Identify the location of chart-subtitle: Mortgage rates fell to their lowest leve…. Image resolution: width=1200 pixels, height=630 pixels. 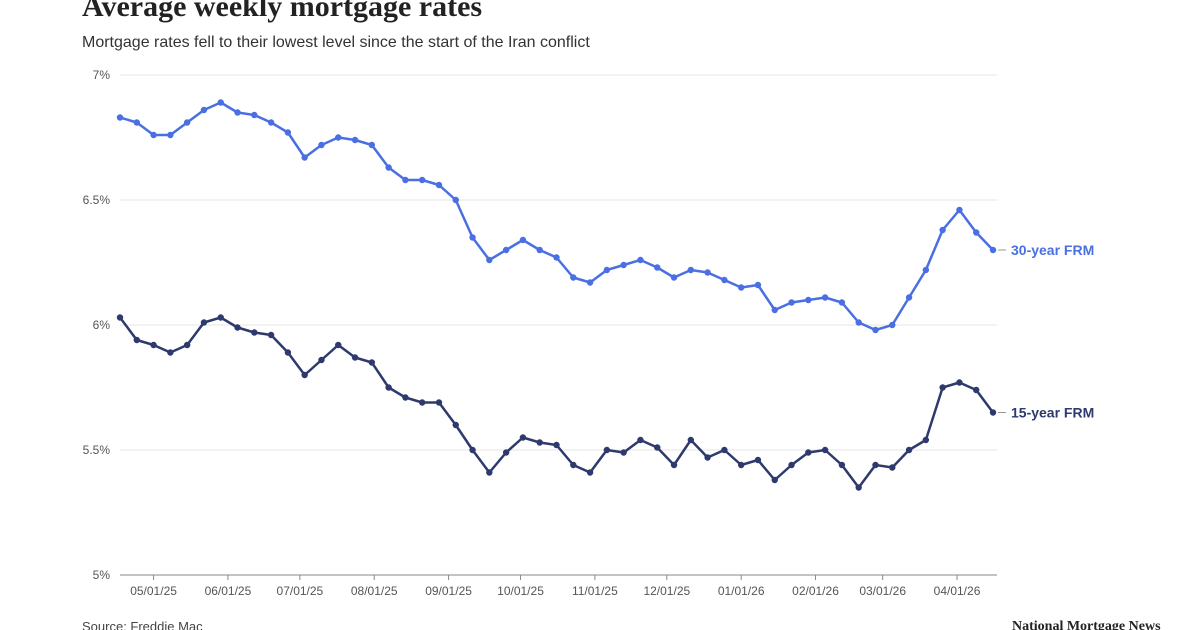
(336, 42).